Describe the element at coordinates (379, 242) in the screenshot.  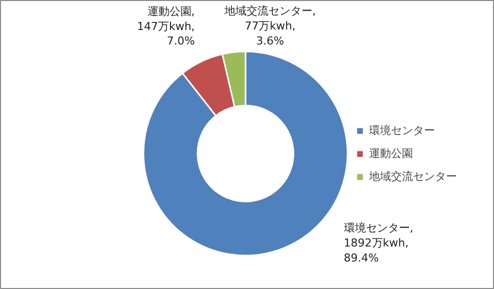
I see `data-label: 環境センター, 1892万kwh, 89.4%` at that location.